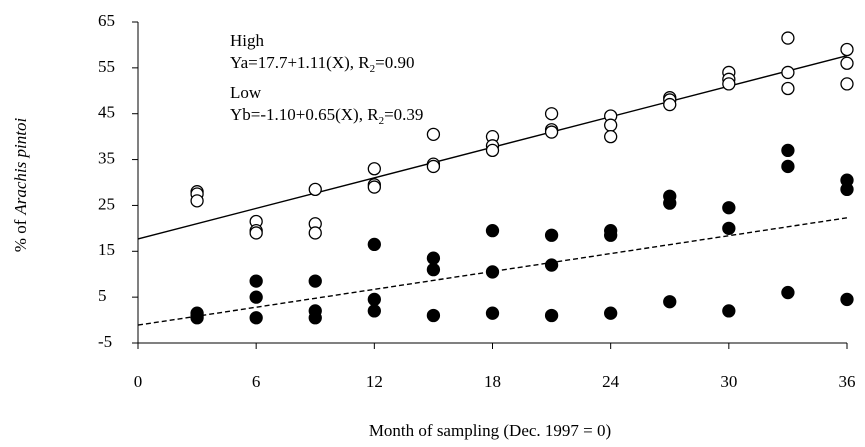 The height and width of the screenshot is (447, 865). Describe the element at coordinates (106, 66) in the screenshot. I see `y-tick-label: 55` at that location.